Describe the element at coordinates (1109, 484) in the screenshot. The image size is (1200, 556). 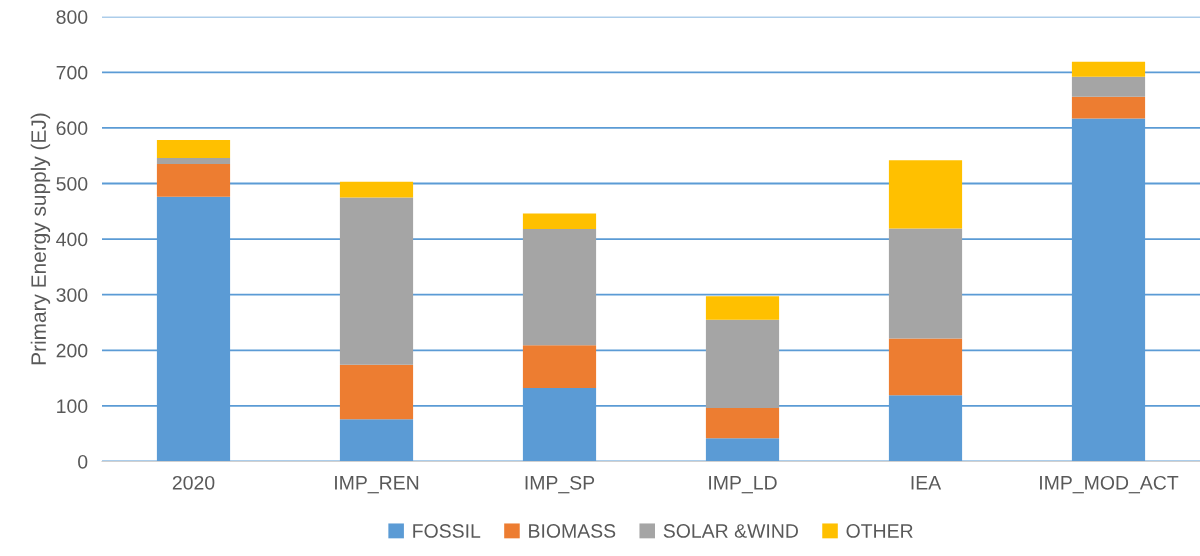
I see `x-tick-label: IMP_MOD_ACT` at that location.